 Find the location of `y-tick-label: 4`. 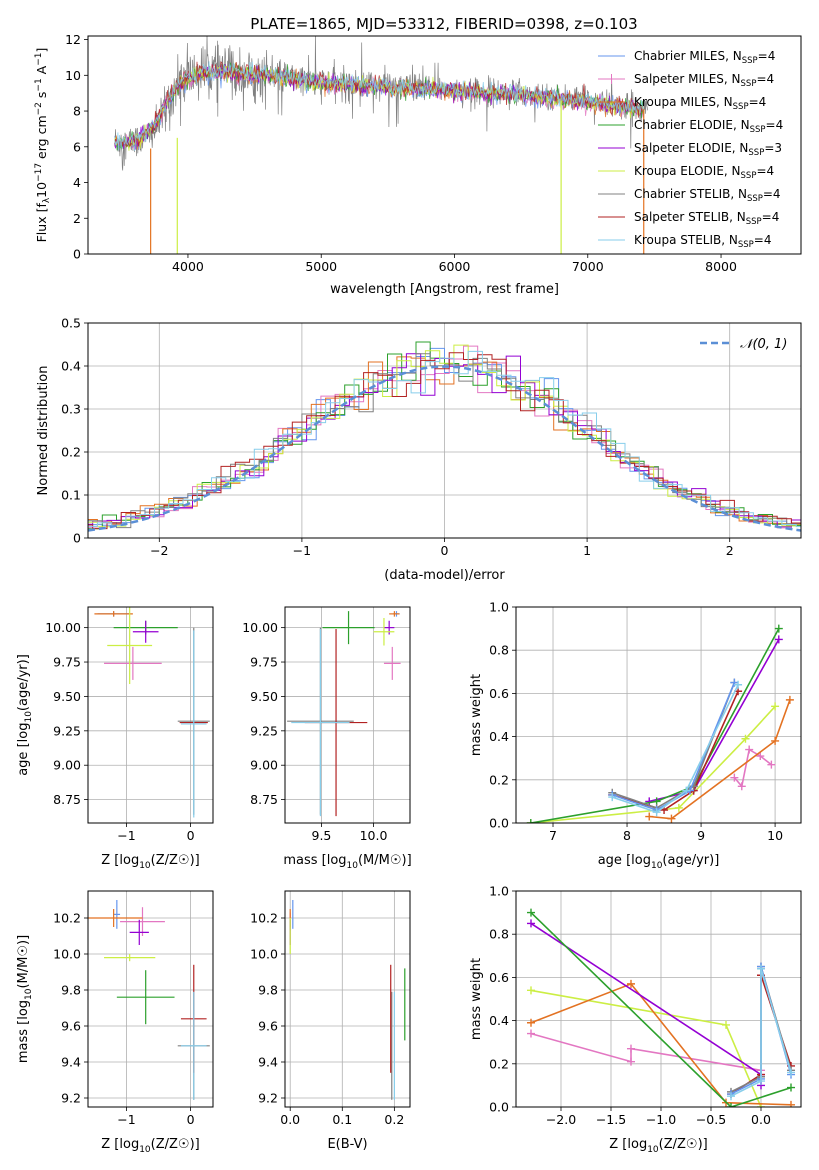

y-tick-label: 4 is located at coordinates (77, 182).